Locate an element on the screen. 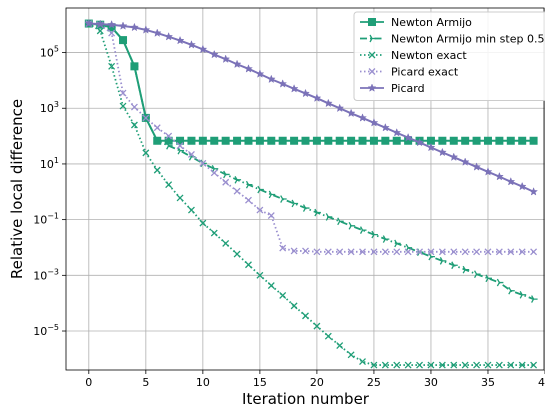  x-tick-label: 25 is located at coordinates (374, 382).